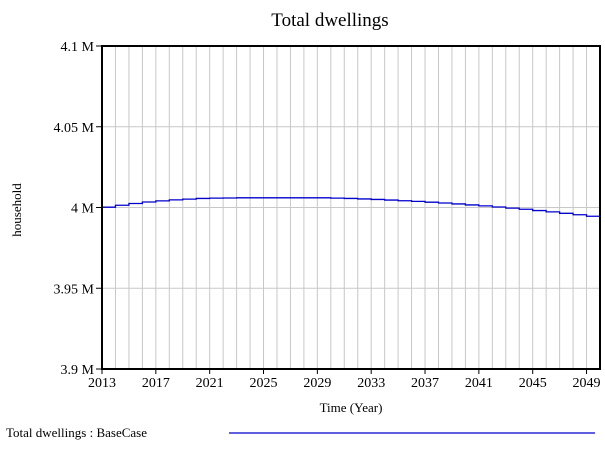 The height and width of the screenshot is (451, 605). I want to click on chart-title: Total dwellings, so click(329, 20).